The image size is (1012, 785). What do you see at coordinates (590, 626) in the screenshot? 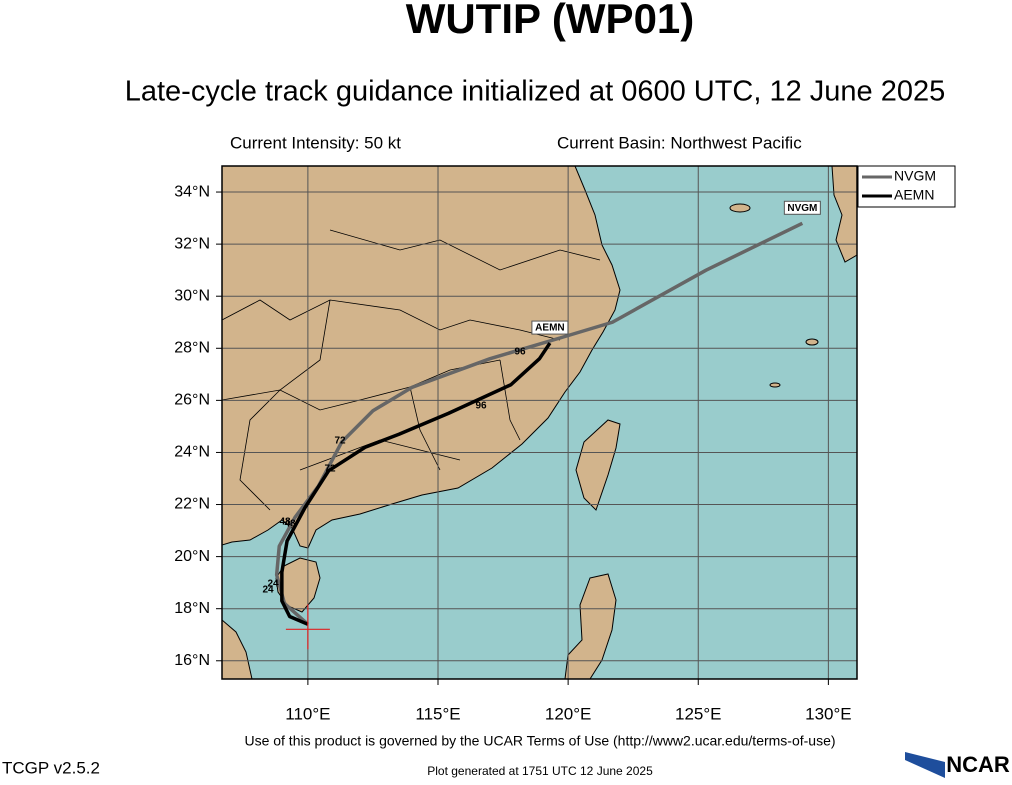
I see `luzon` at bounding box center [590, 626].